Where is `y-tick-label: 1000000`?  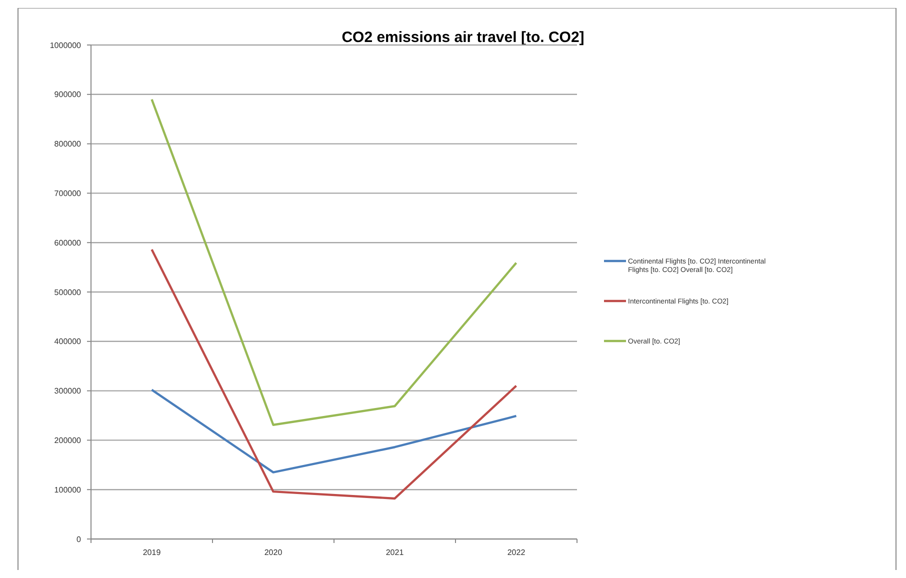 y-tick-label: 1000000 is located at coordinates (66, 45).